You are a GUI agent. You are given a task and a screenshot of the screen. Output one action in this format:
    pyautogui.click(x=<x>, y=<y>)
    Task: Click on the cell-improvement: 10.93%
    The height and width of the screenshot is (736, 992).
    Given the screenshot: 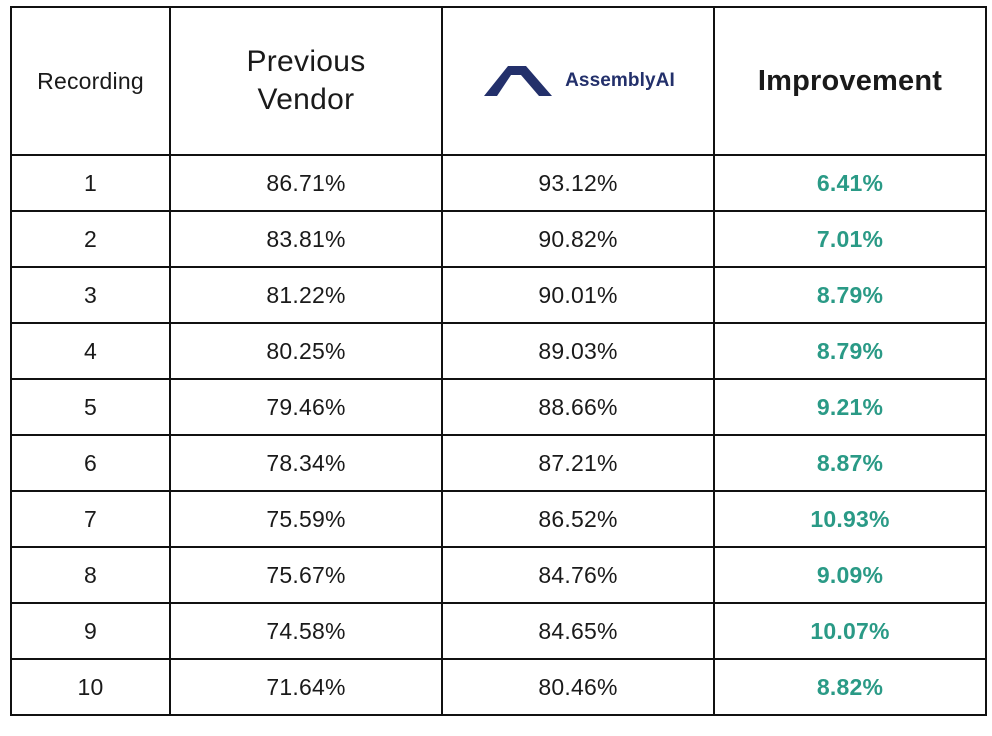 What is the action you would take?
    pyautogui.click(x=850, y=519)
    